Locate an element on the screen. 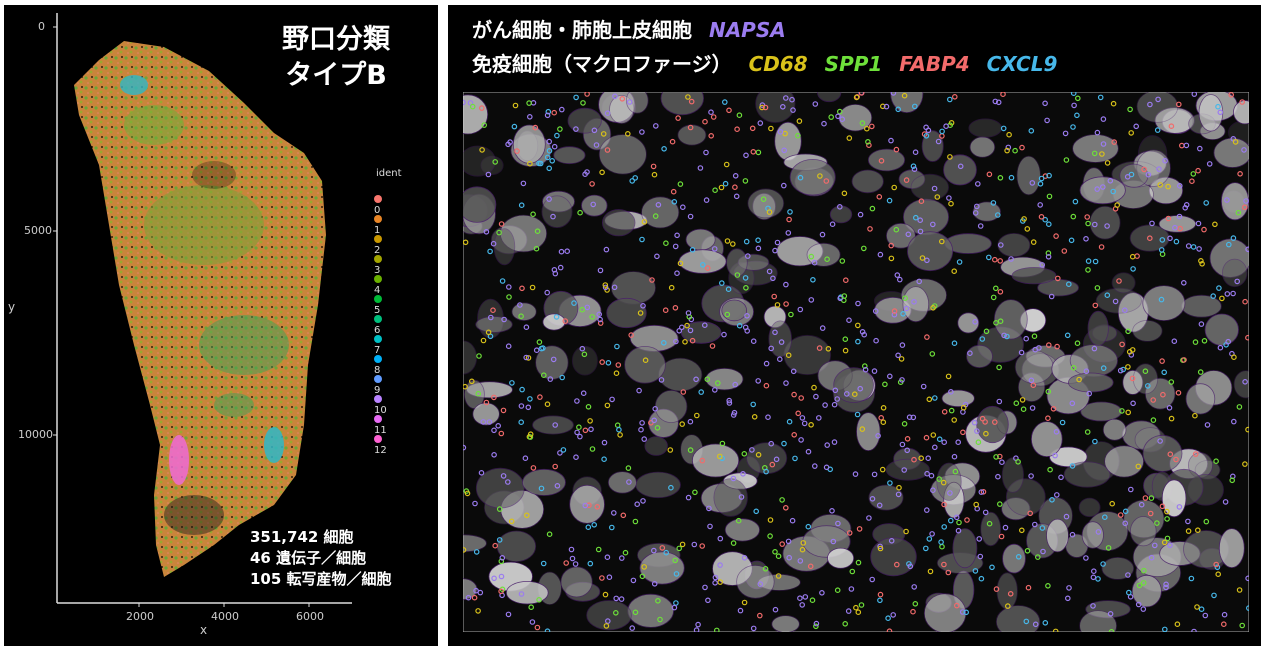 The height and width of the screenshot is (649, 1266). legend-item: 1 is located at coordinates (384, 225).